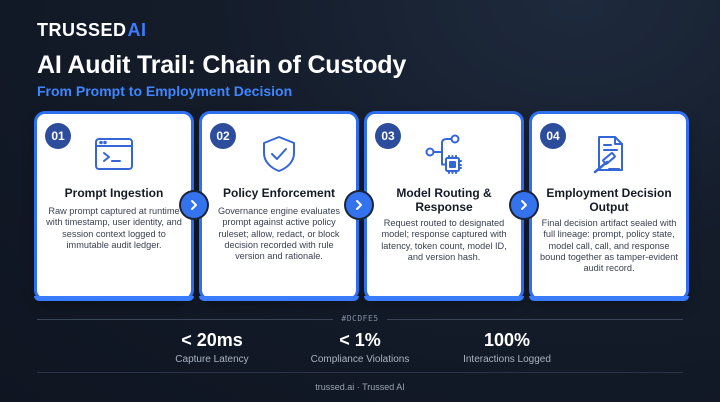 The image size is (720, 402). What do you see at coordinates (535, 319) in the screenshot?
I see `divider-right` at bounding box center [535, 319].